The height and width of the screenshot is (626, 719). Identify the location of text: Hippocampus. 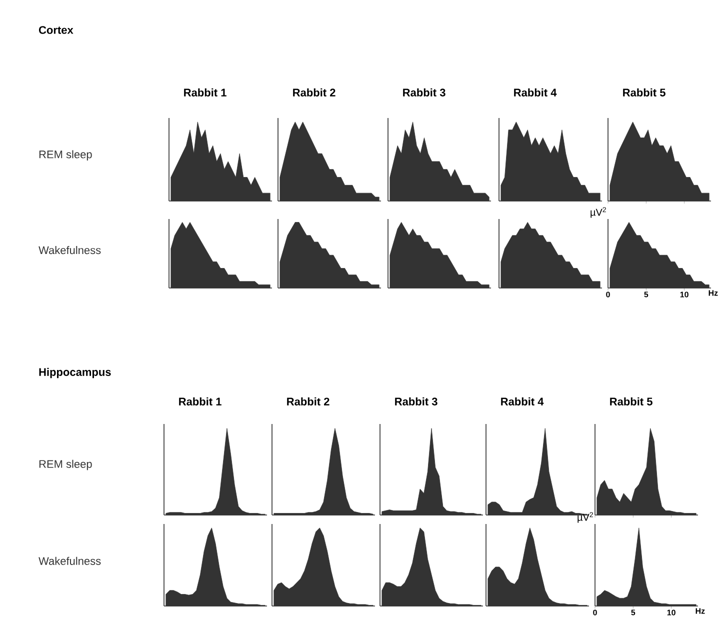
(75, 373).